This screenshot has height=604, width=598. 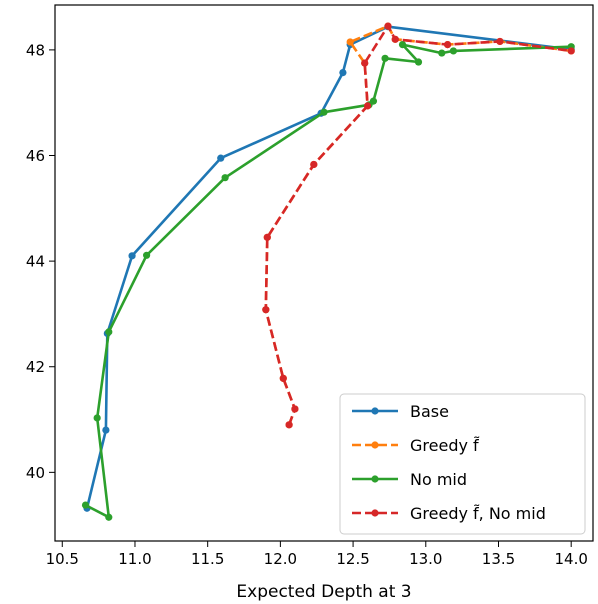 What do you see at coordinates (323, 592) in the screenshot?
I see `x-axis-label: Expected Depth at 3` at bounding box center [323, 592].